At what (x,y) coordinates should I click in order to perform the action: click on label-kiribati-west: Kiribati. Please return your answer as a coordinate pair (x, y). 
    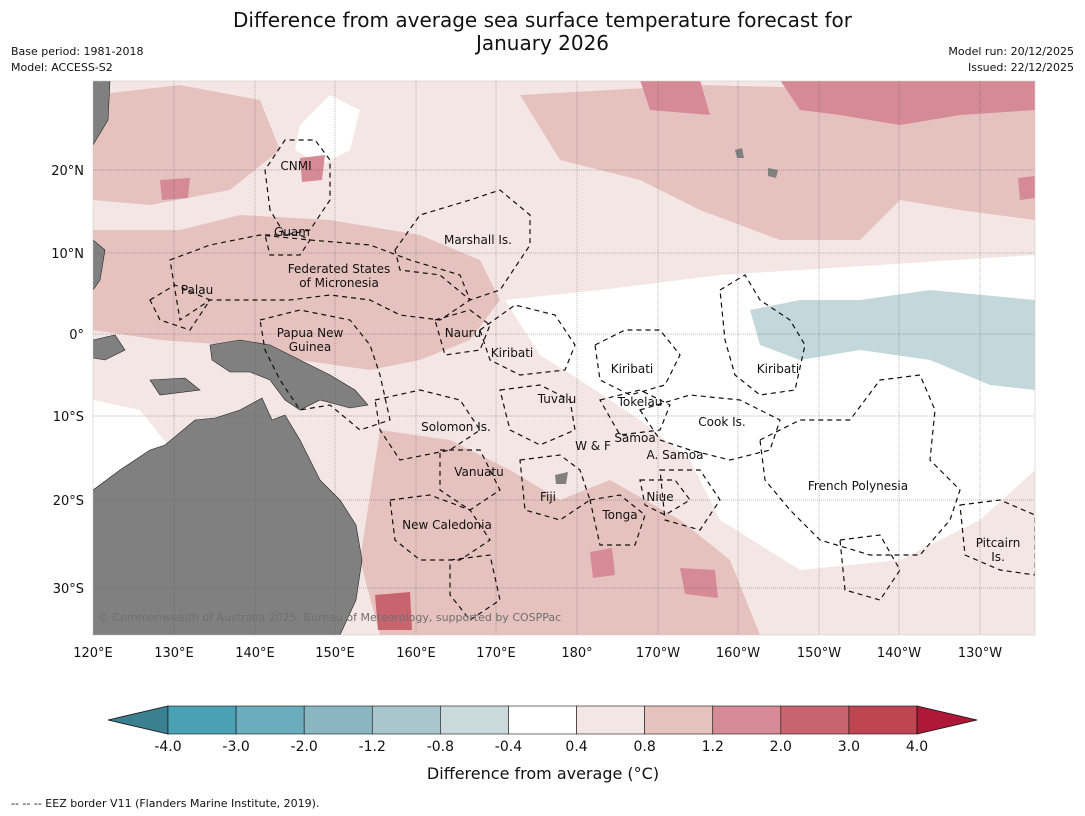
    Looking at the image, I should click on (512, 353).